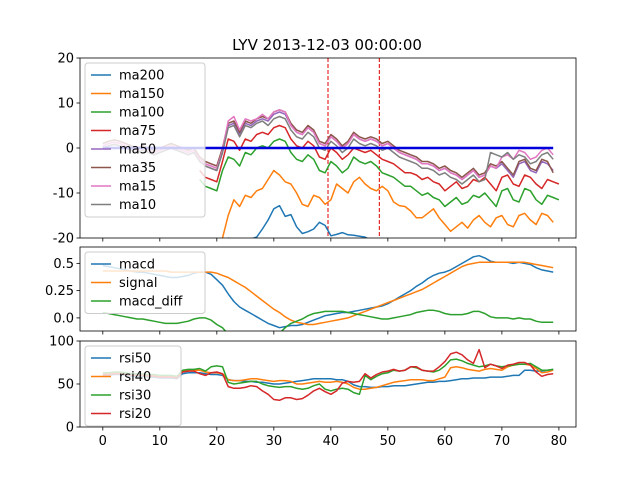 This screenshot has height=480, width=640. What do you see at coordinates (327, 45) in the screenshot?
I see `chart-title: LYV 2013-12-03 00:00:00` at bounding box center [327, 45].